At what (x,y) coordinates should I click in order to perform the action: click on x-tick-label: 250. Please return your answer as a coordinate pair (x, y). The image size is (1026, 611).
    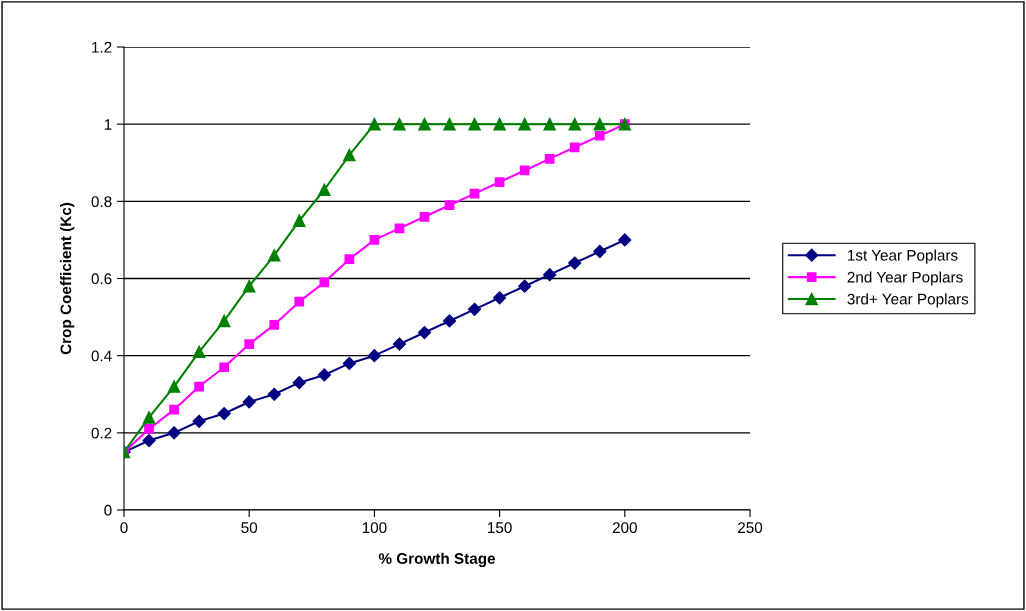
    Looking at the image, I should click on (750, 528).